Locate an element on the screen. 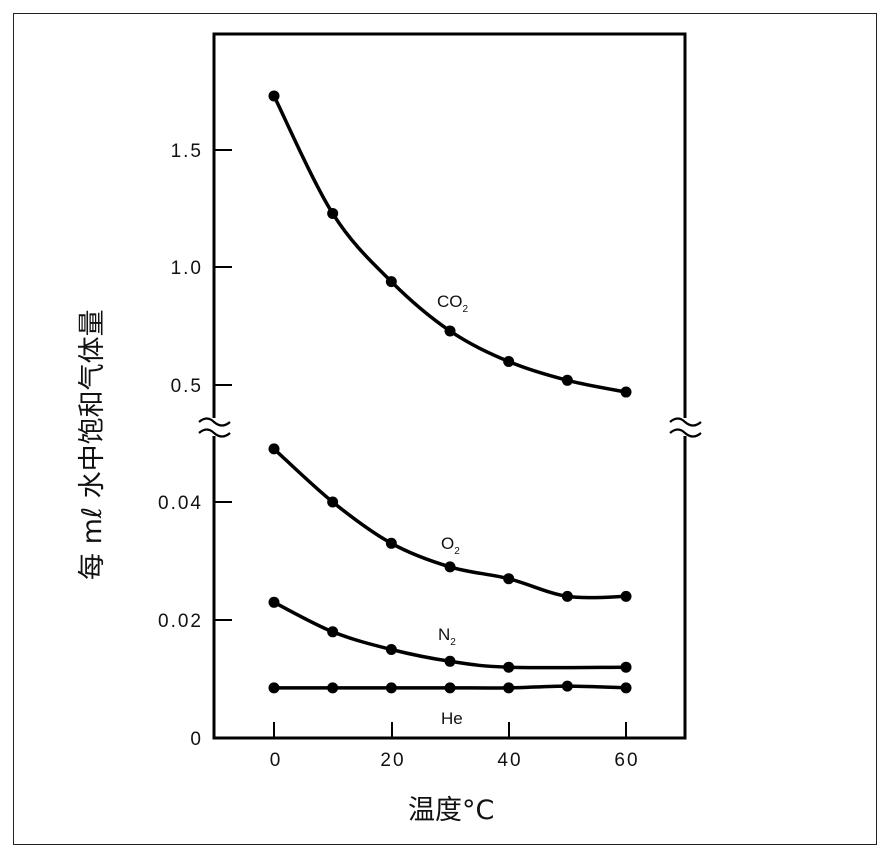  y-tick-label-1.0: 1.0 is located at coordinates (187, 268).